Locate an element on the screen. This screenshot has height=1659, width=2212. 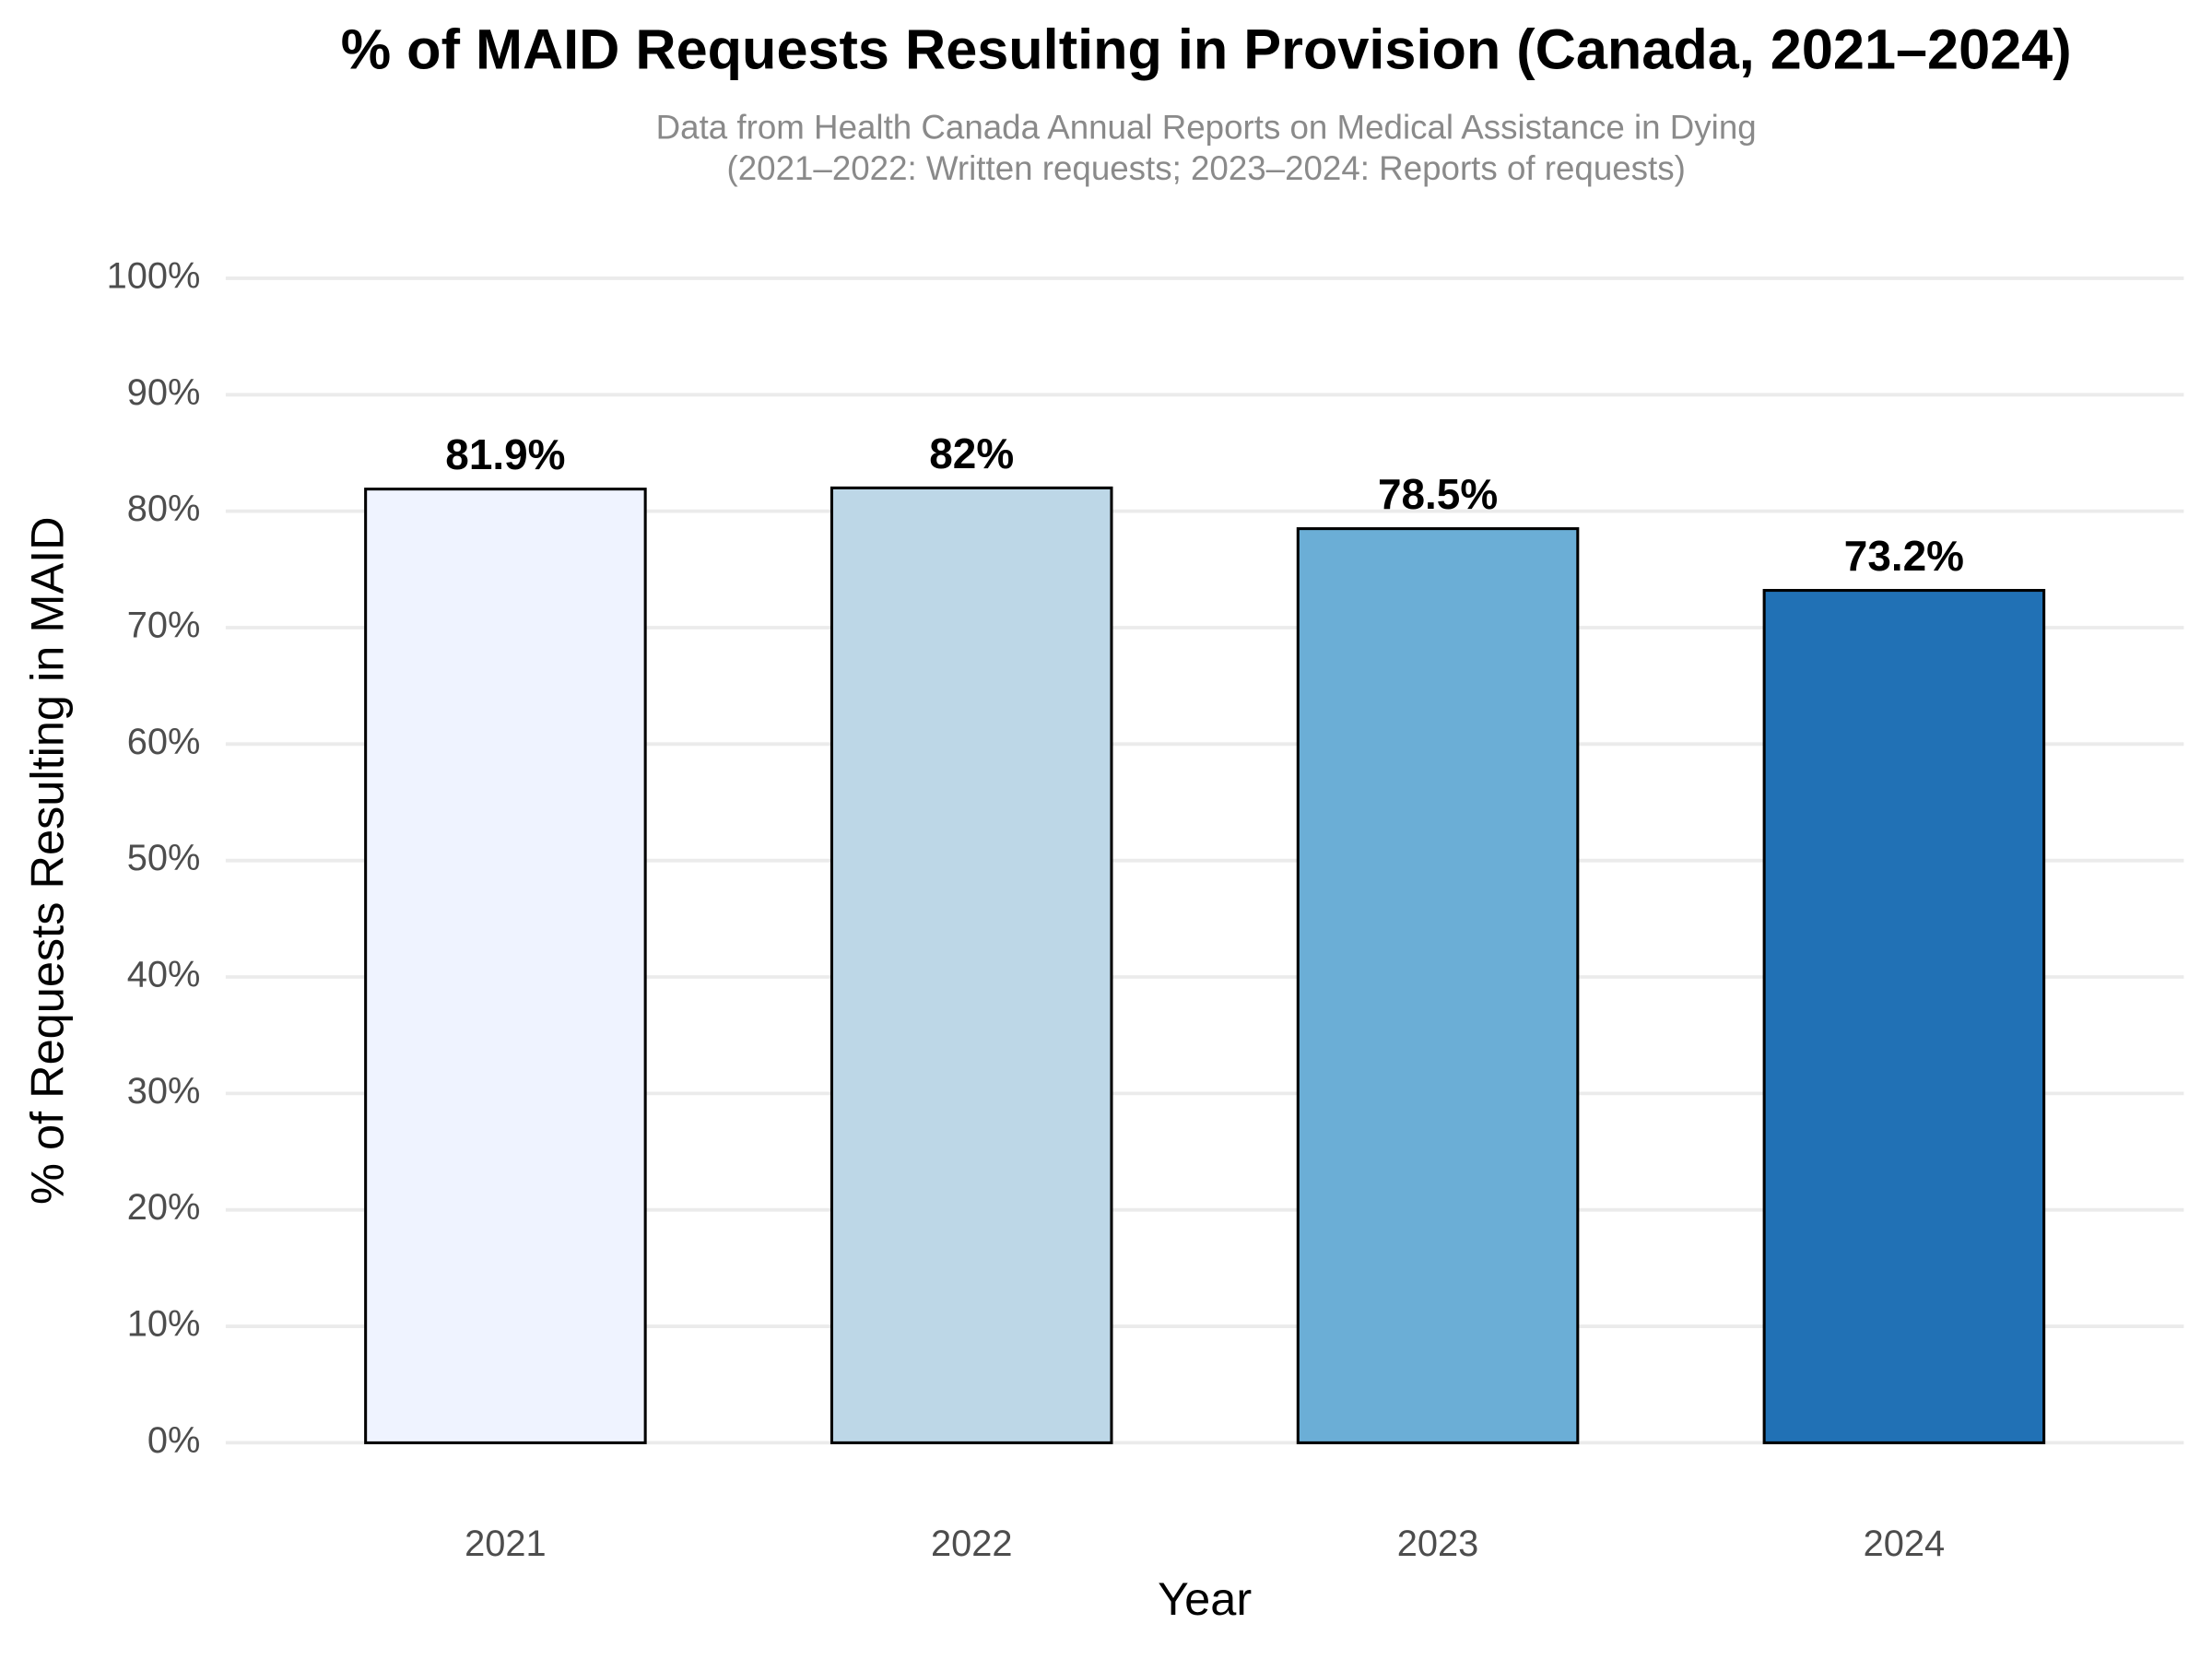
data-label: 81.9% is located at coordinates (505, 454).